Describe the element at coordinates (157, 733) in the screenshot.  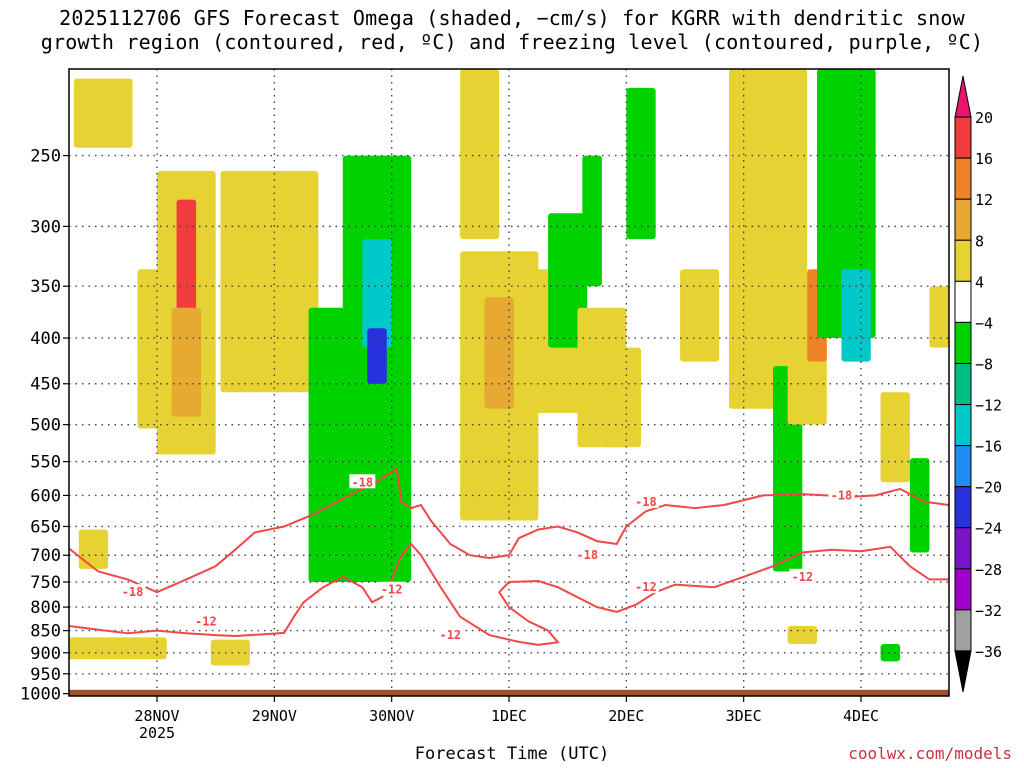
I see `x-tick-year-label: 2025` at that location.